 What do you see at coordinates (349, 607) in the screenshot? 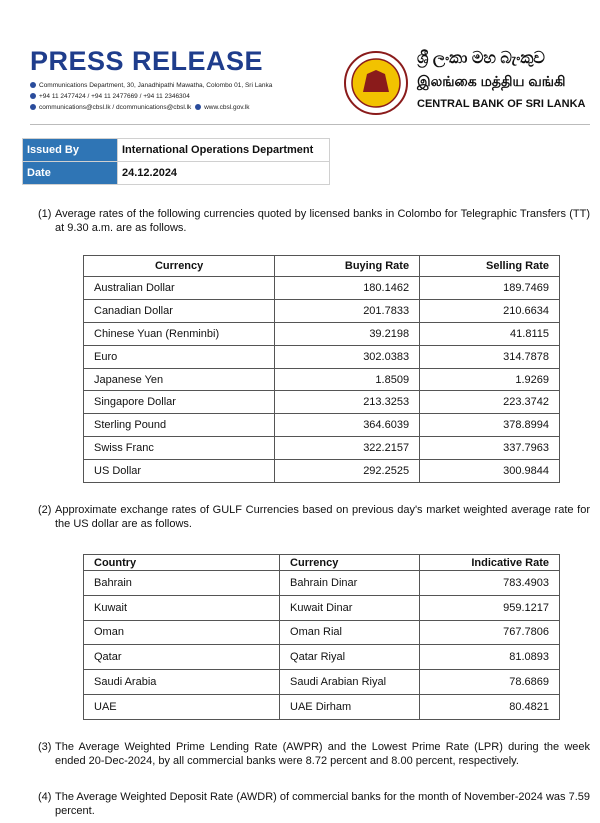
I see `table-cell: Kuwait Dinar` at bounding box center [349, 607].